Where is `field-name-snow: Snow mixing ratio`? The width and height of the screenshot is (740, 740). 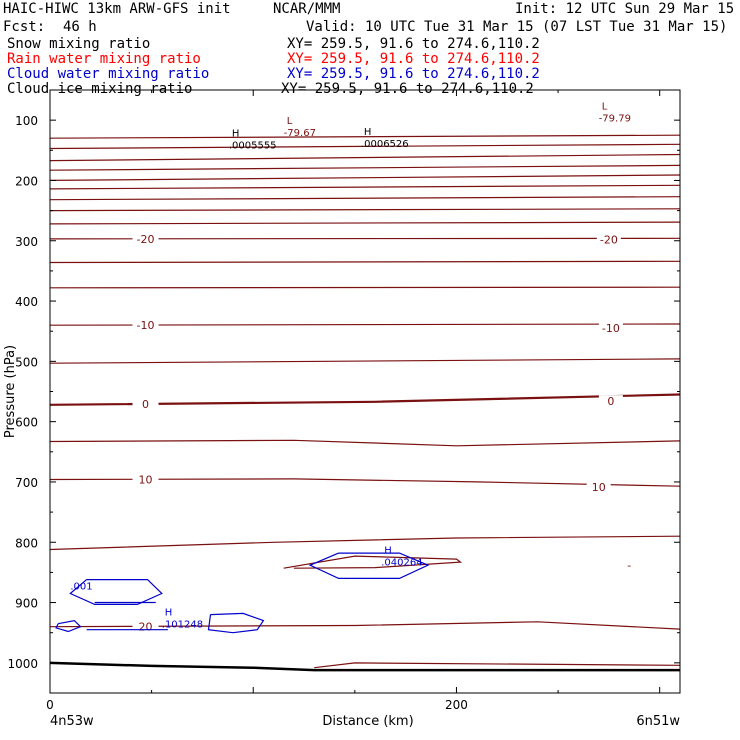 field-name-snow: Snow mixing ratio is located at coordinates (79, 44).